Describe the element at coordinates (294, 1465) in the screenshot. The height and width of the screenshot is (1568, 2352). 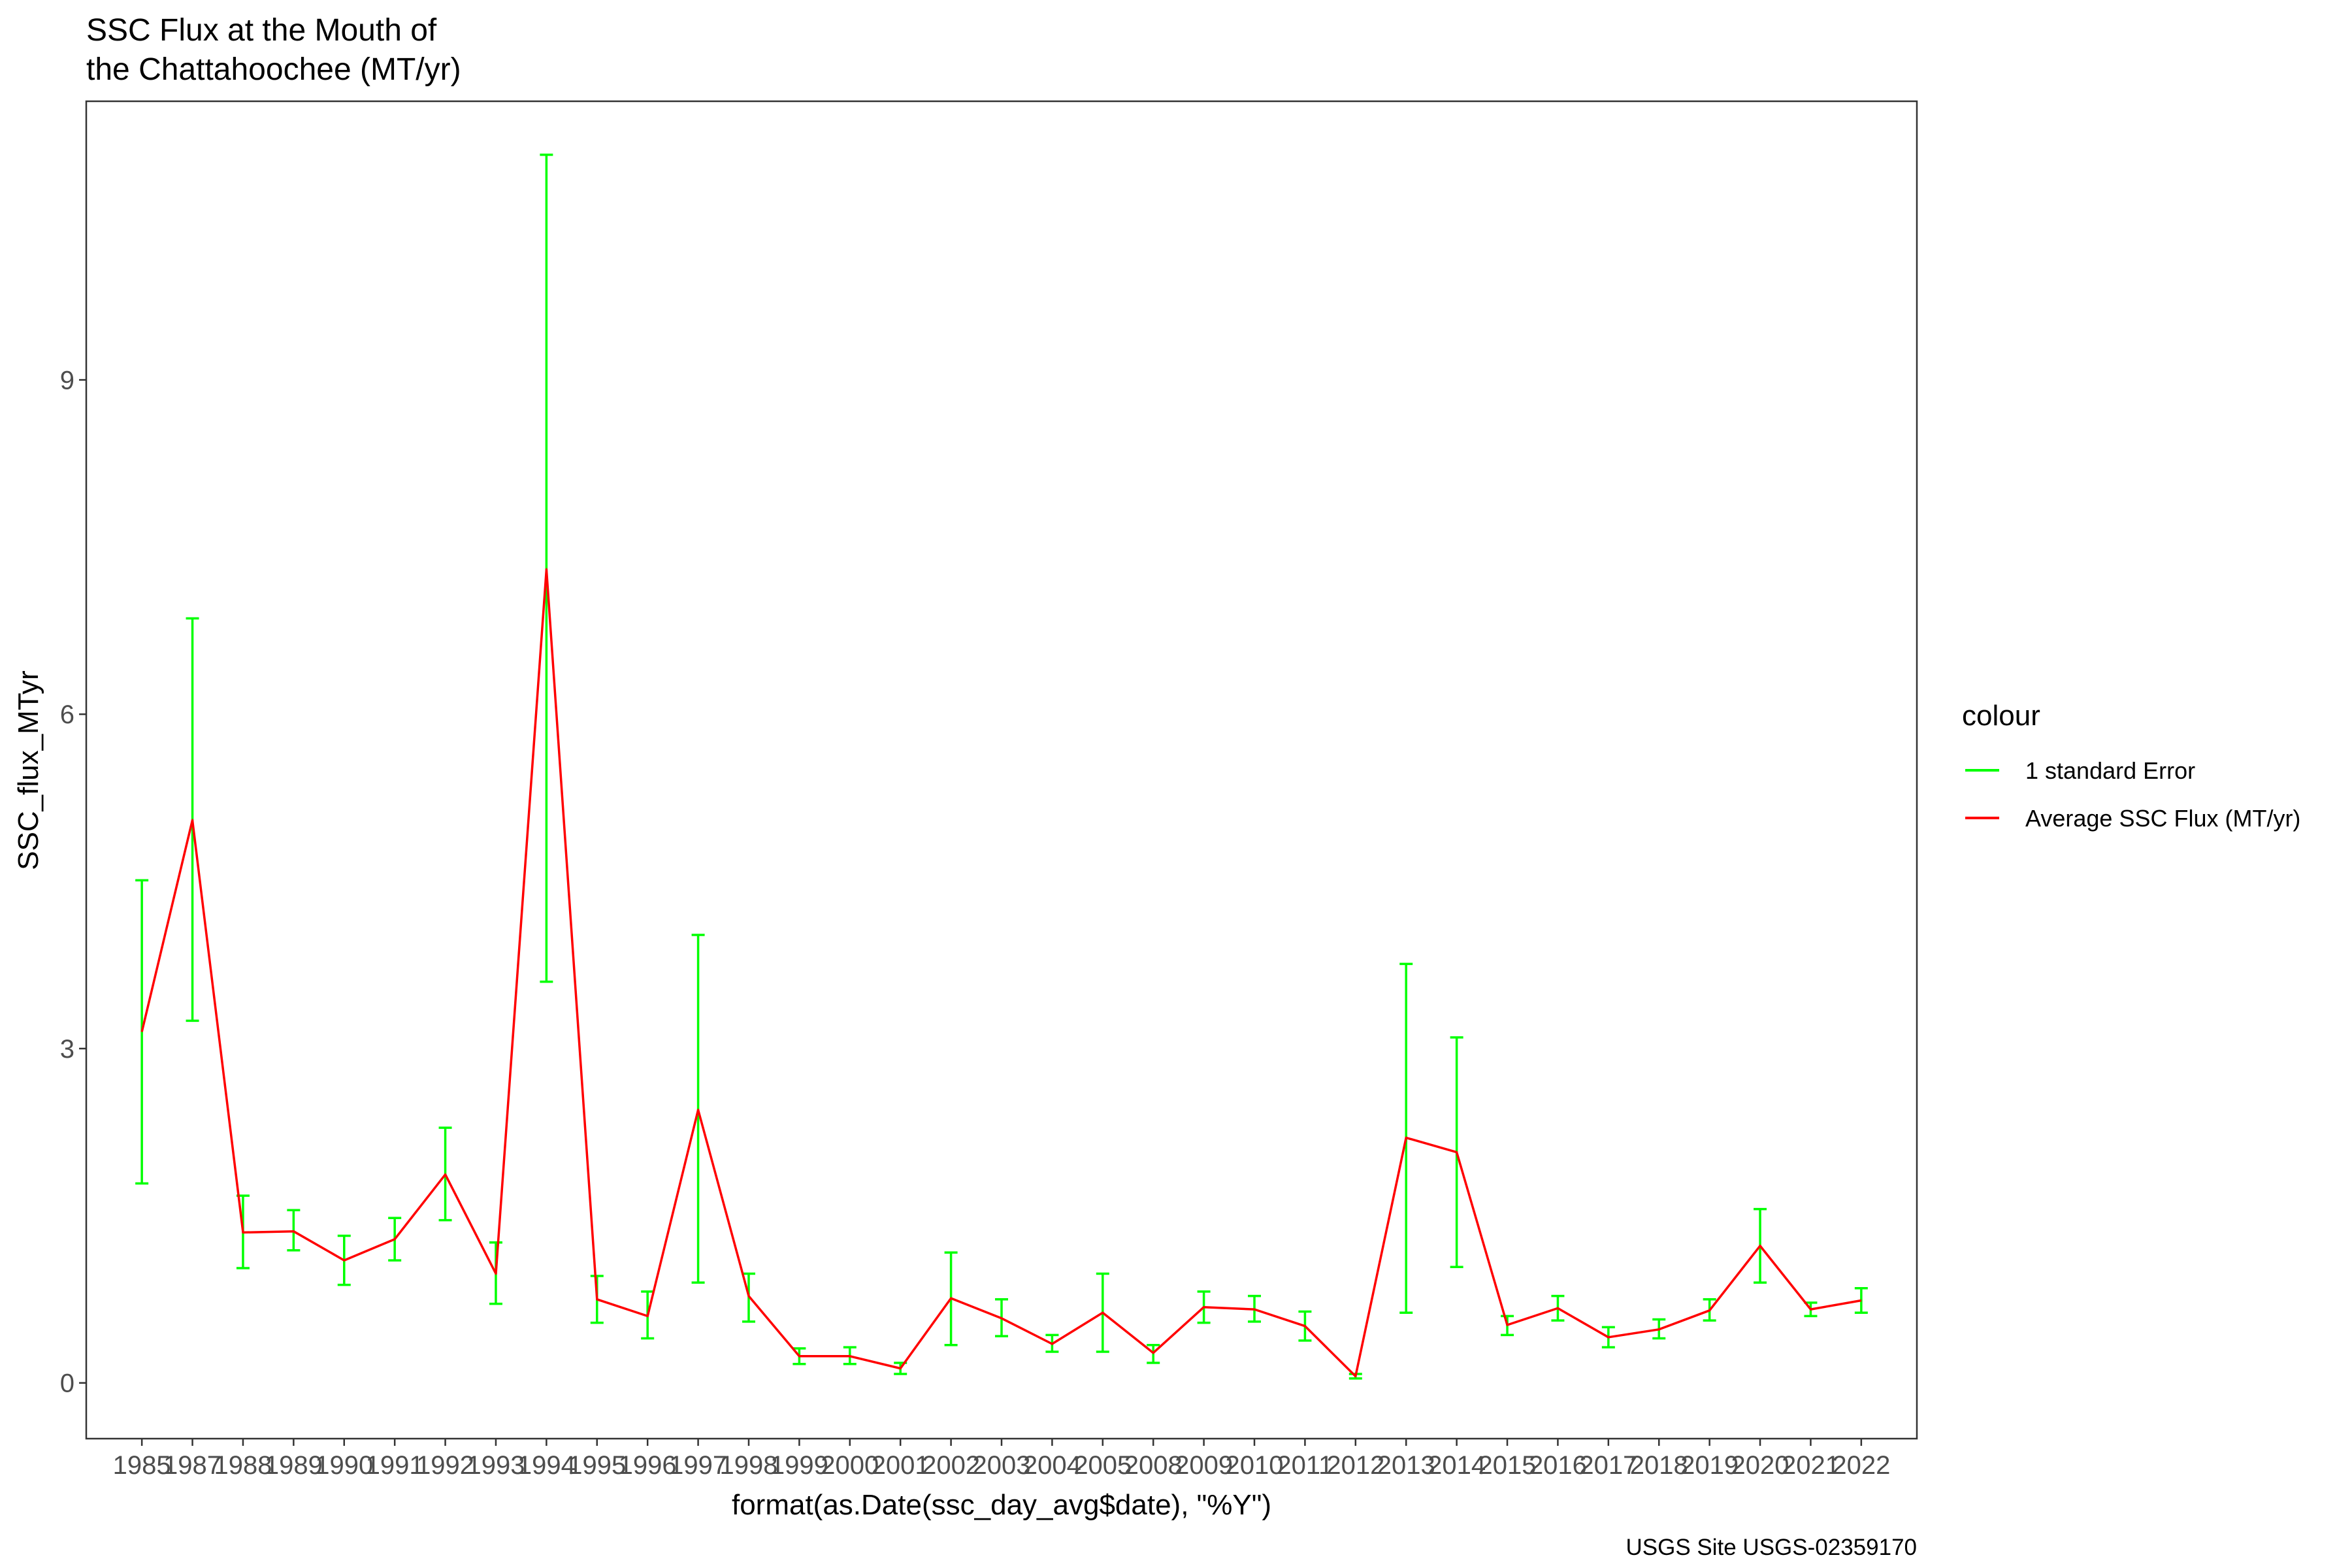
I see `x-tick-label: 1989` at that location.